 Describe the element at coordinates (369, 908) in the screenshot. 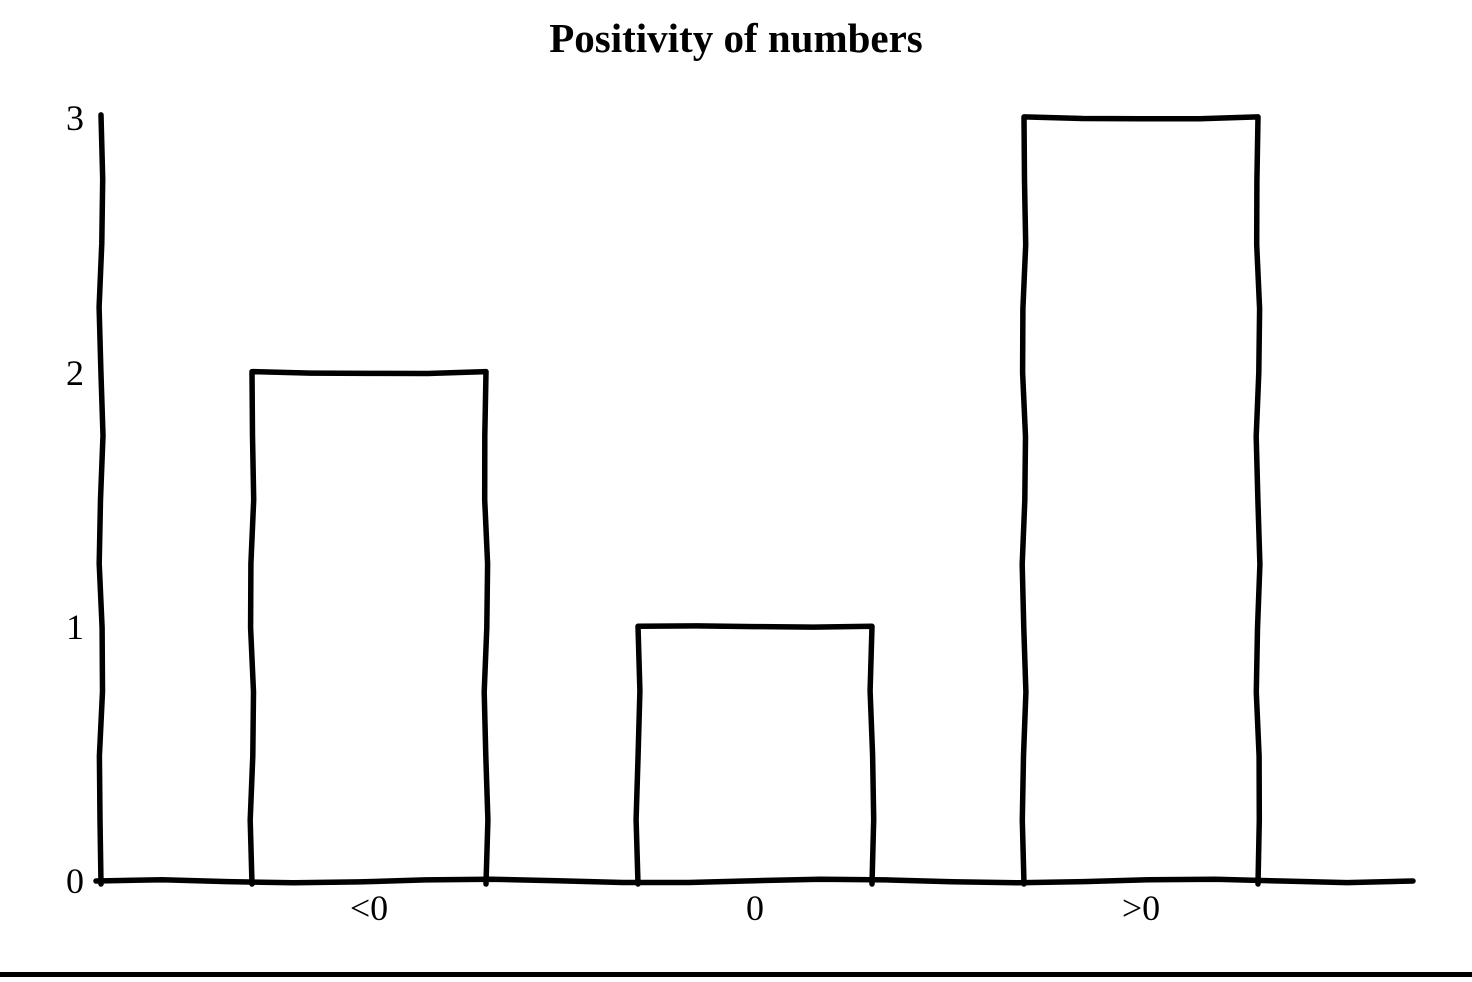

I see `x-tick-label-negative: <0` at that location.